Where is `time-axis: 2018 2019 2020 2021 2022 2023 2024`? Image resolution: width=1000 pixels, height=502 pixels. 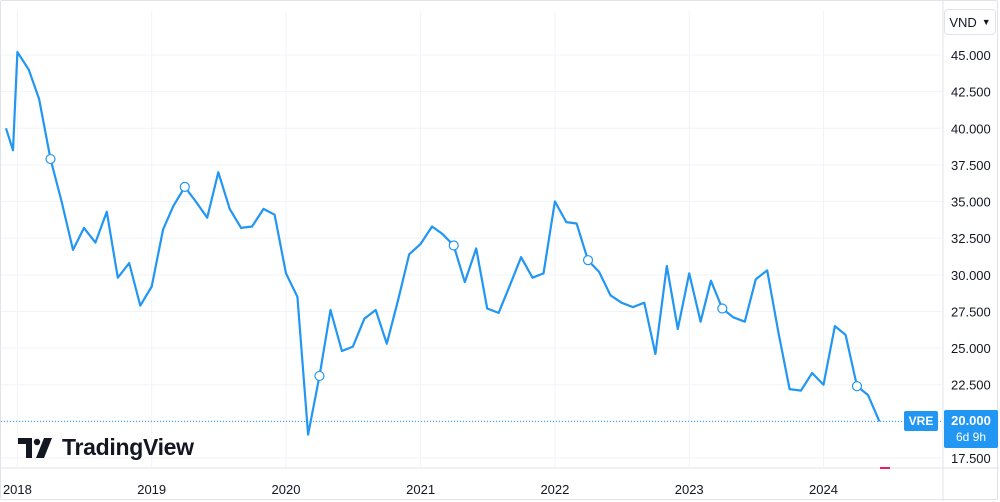
time-axis: 2018 2019 2020 2021 2022 2023 2024 is located at coordinates (500, 482).